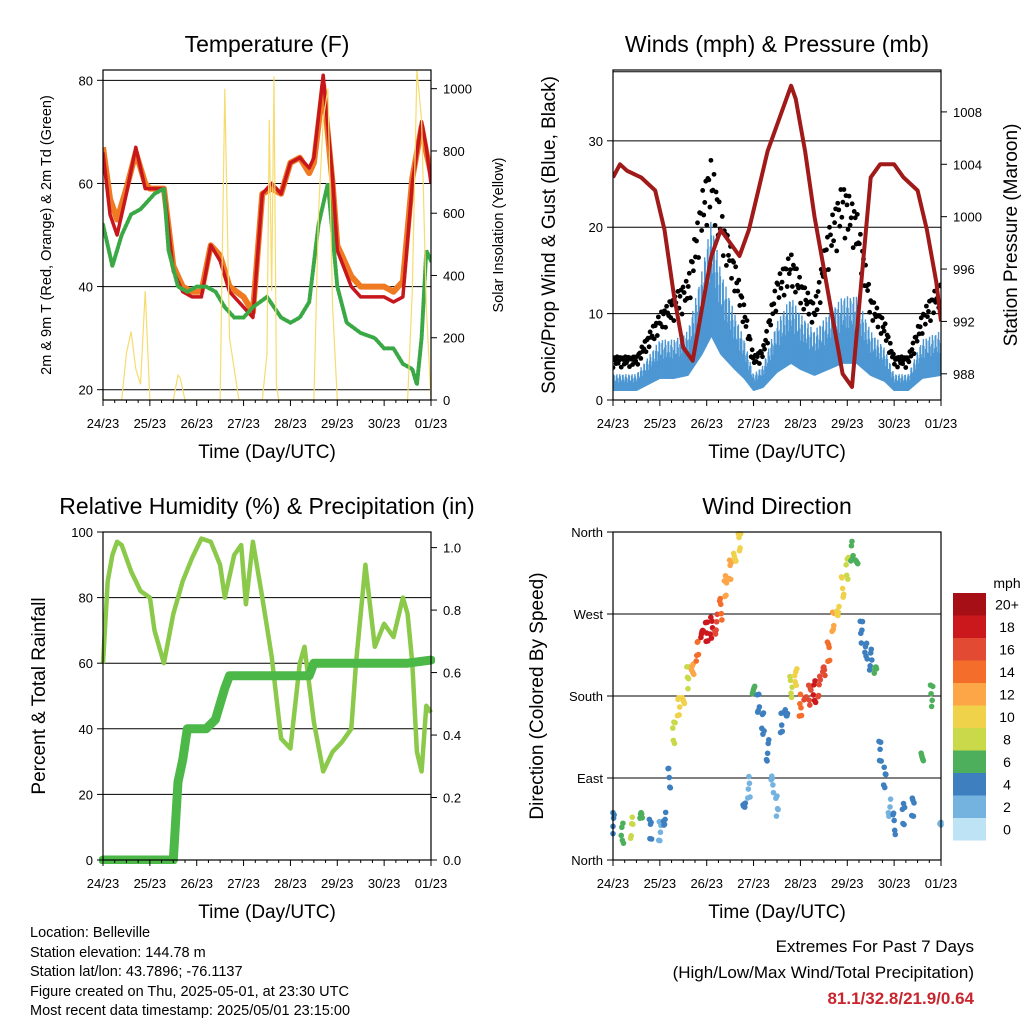 The height and width of the screenshot is (1024, 1024). Describe the element at coordinates (1007, 649) in the screenshot. I see `speed-legend-label: 16` at that location.